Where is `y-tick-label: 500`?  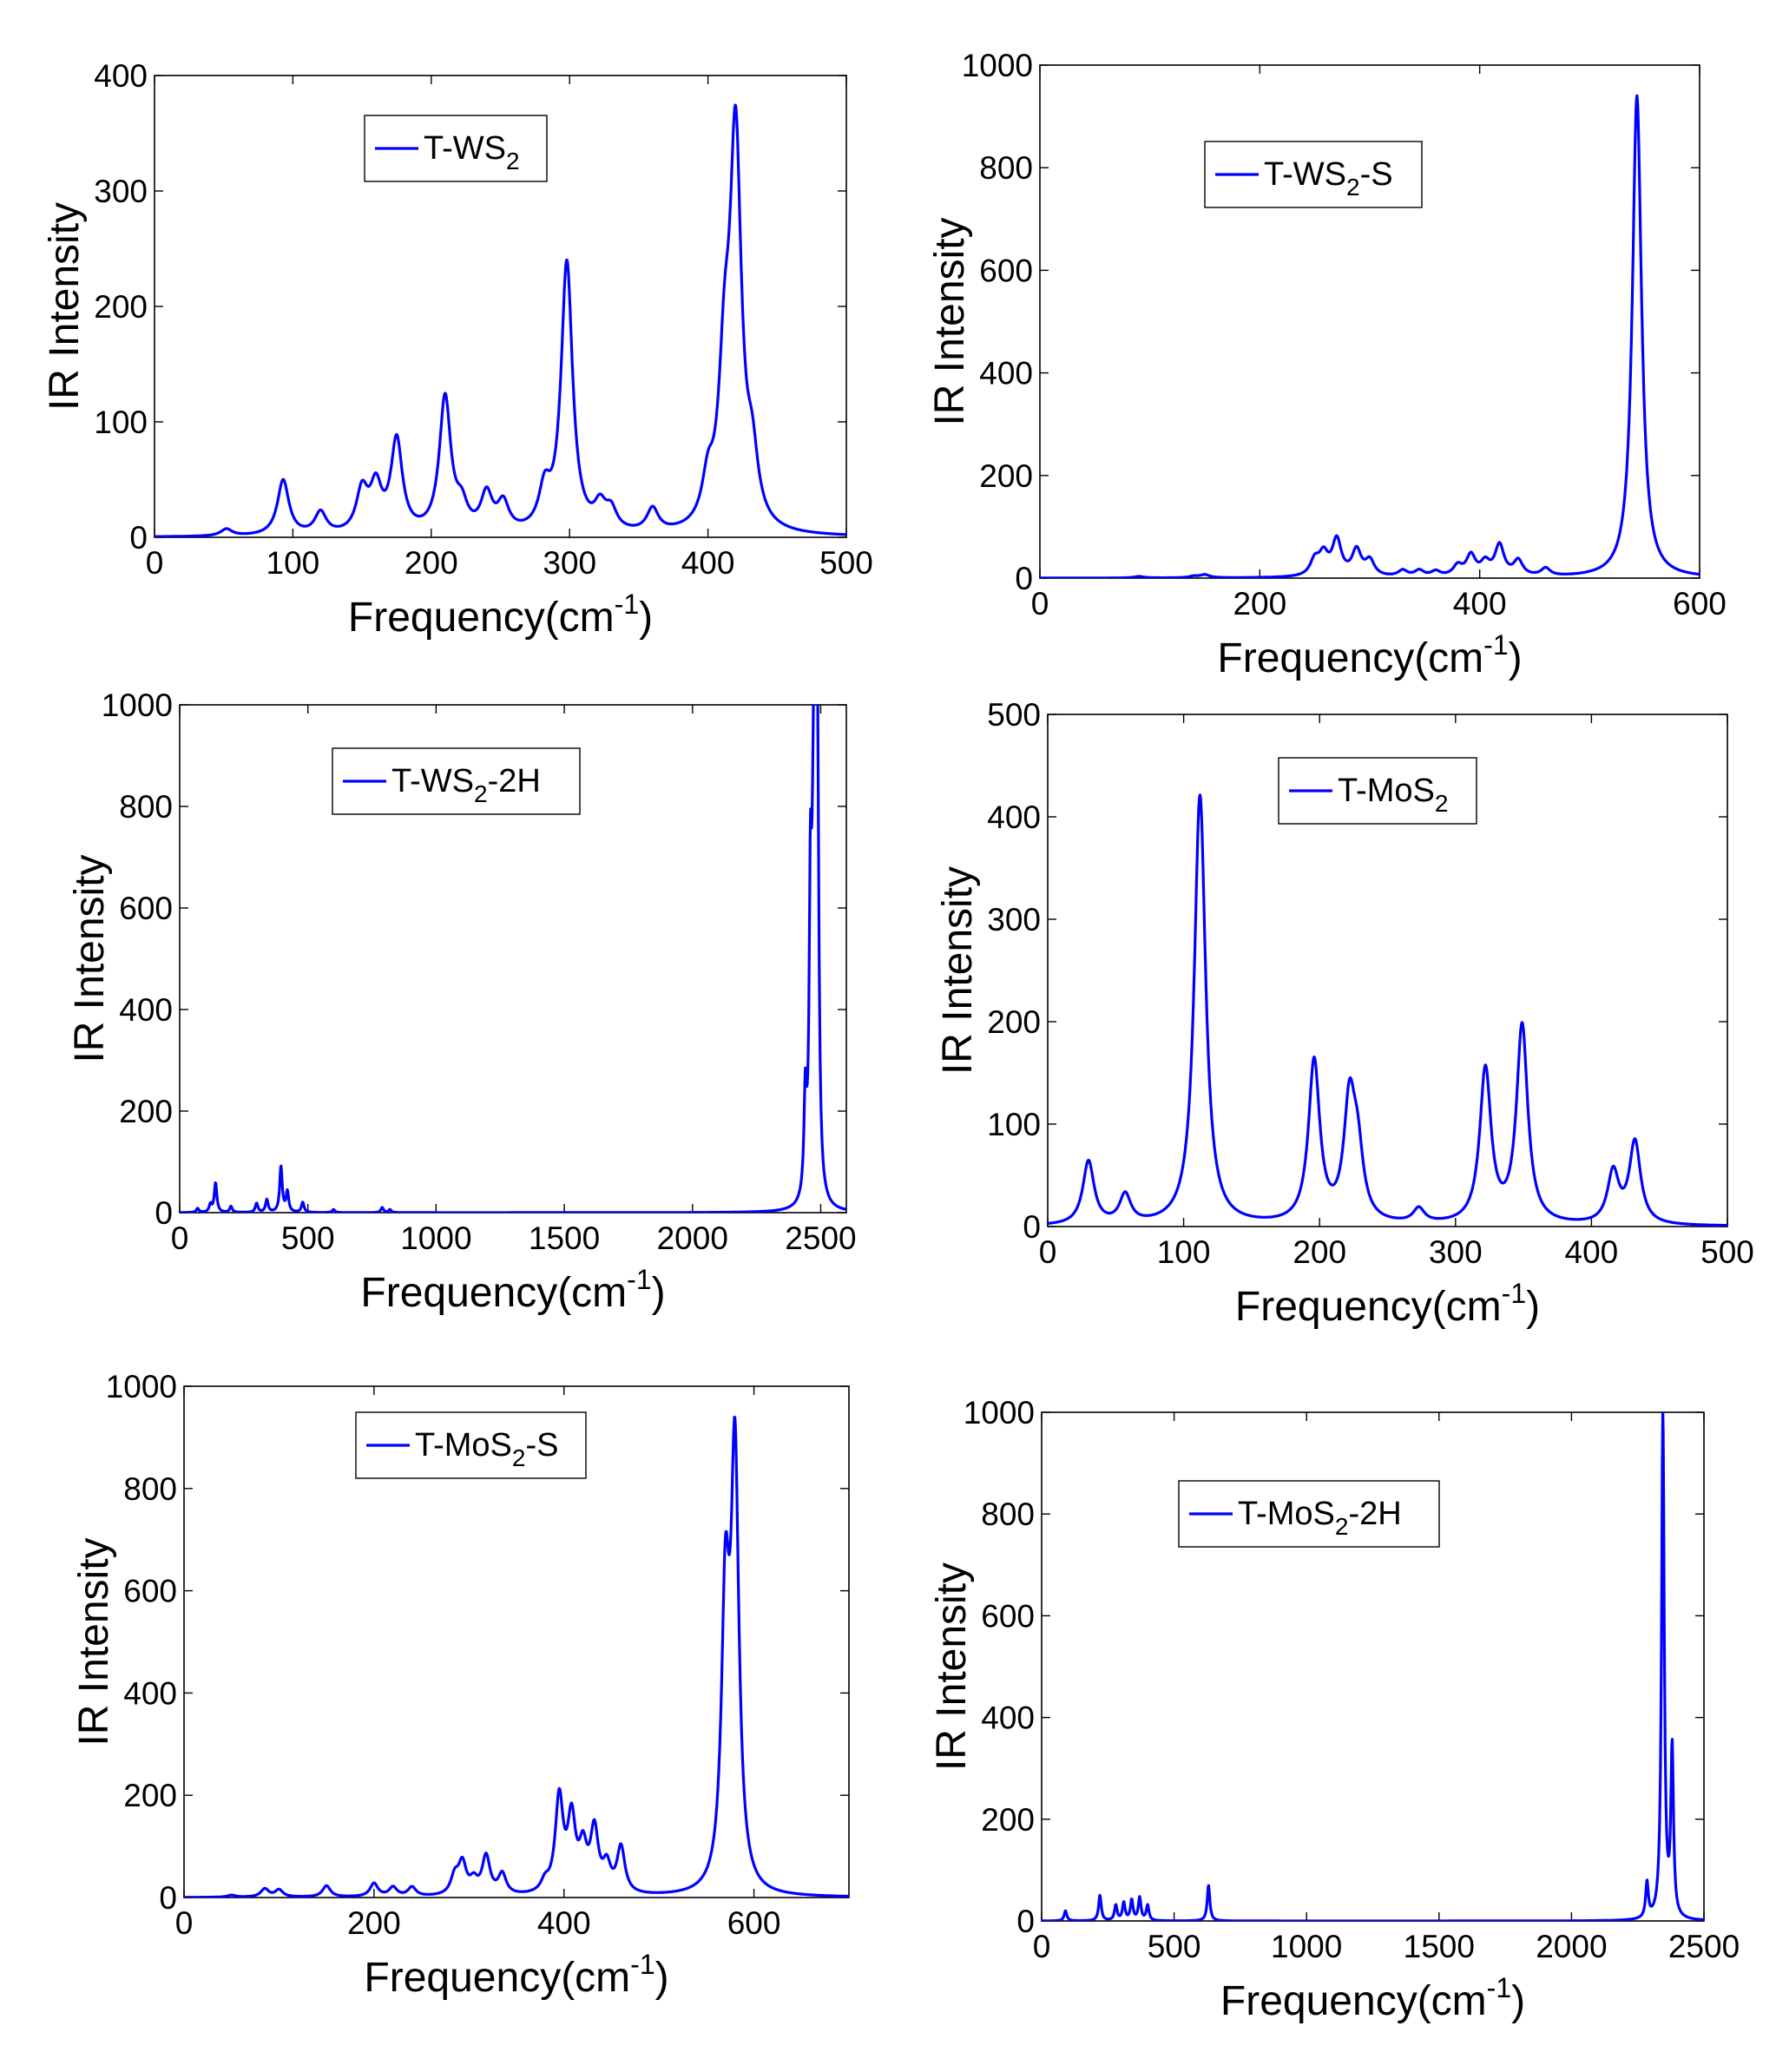
y-tick-label: 500 is located at coordinates (1014, 715).